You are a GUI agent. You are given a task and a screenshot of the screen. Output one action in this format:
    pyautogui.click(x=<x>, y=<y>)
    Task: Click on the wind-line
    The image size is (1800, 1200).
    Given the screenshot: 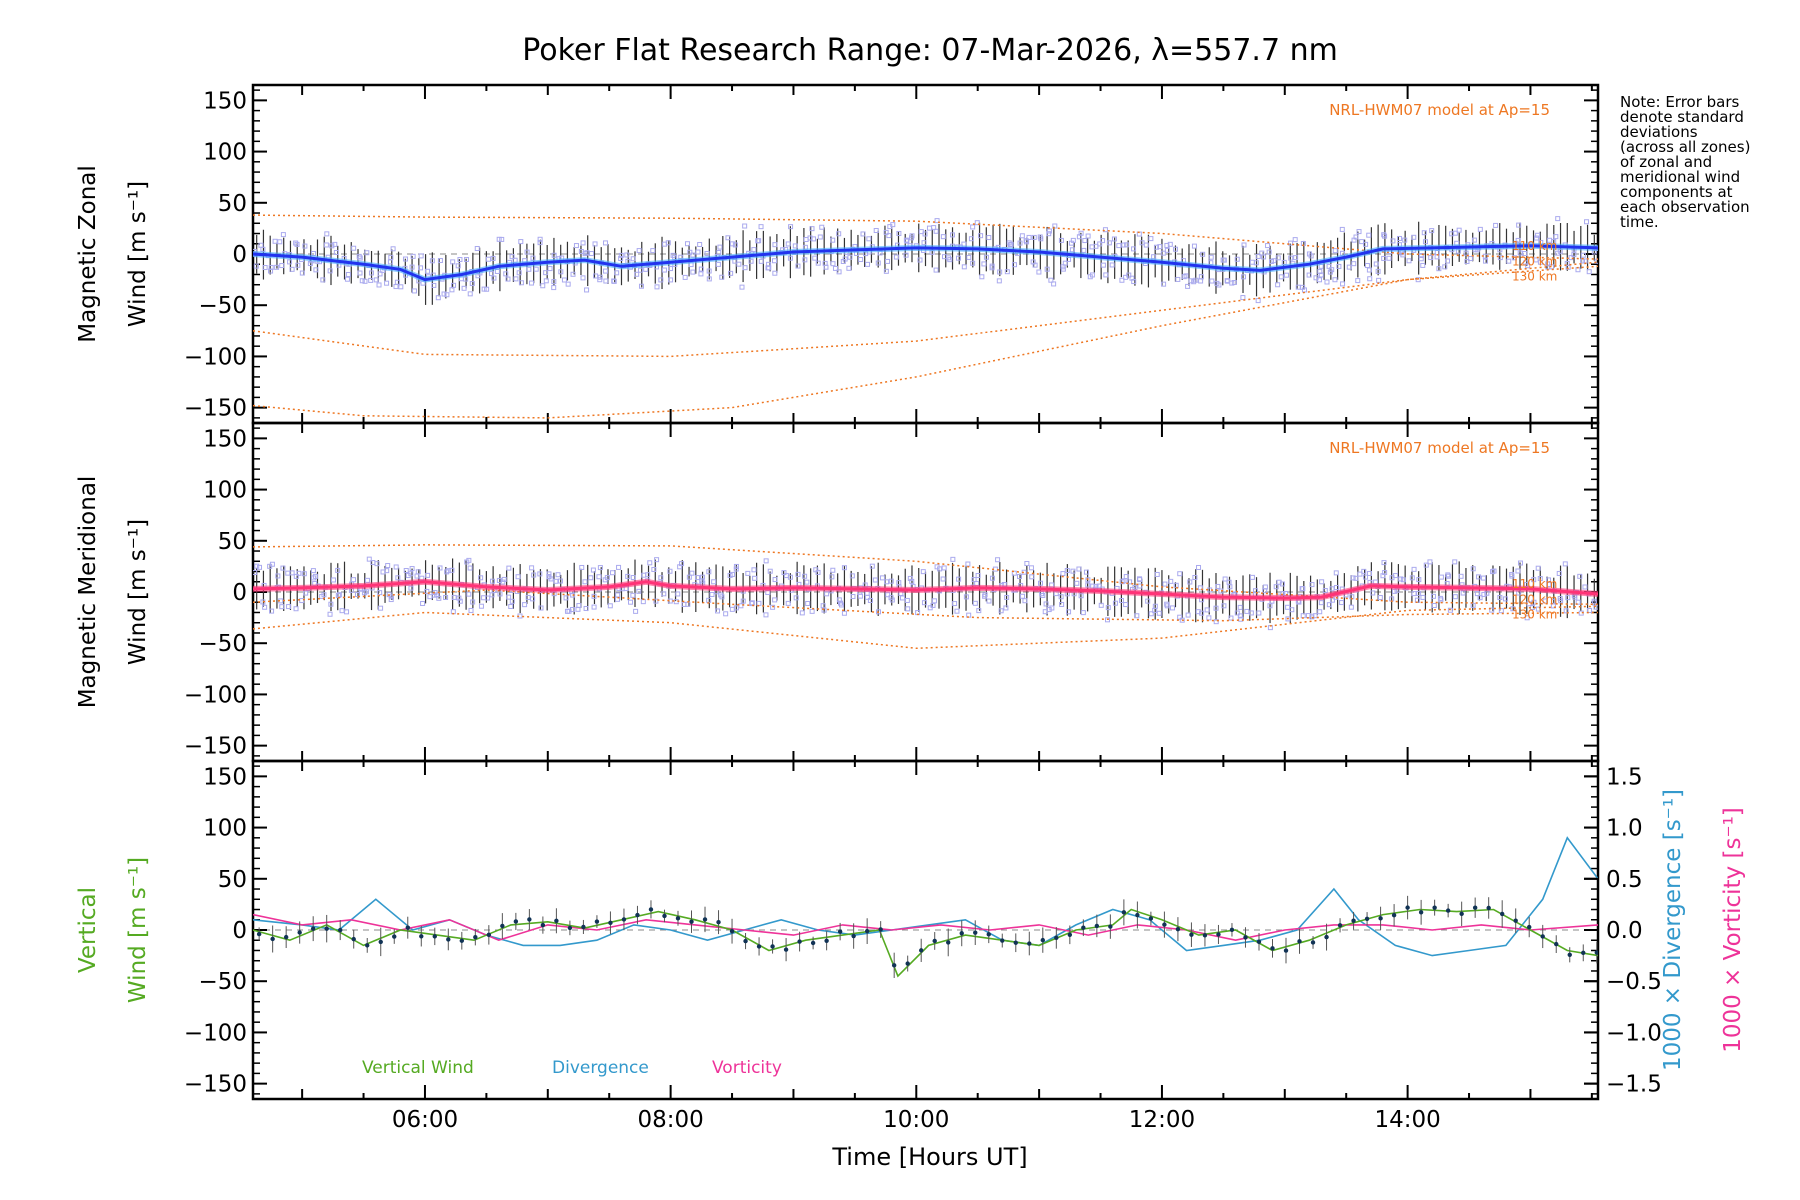 What is the action you would take?
    pyautogui.click(x=925, y=590)
    